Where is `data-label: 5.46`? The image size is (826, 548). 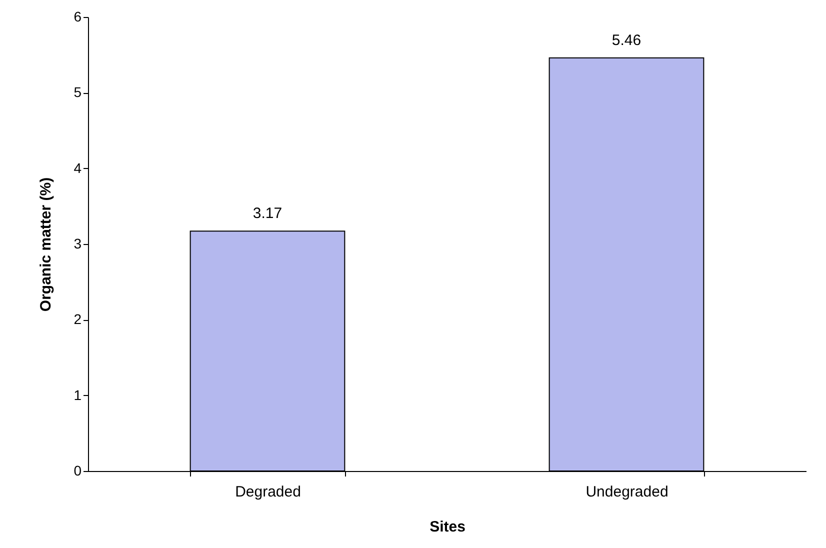 data-label: 5.46 is located at coordinates (627, 40).